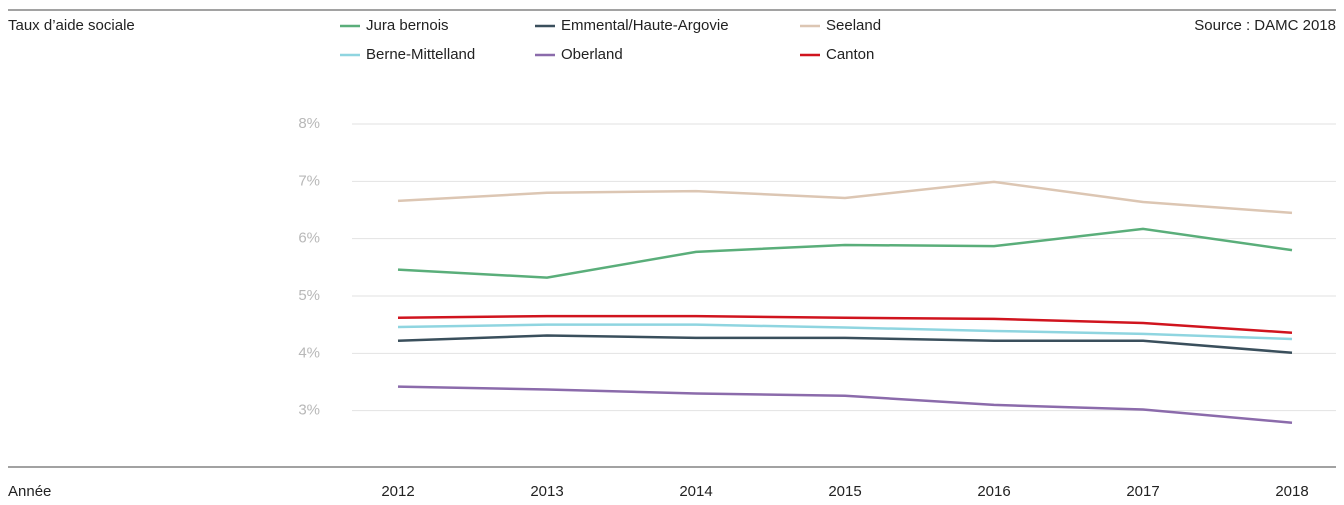  What do you see at coordinates (309, 410) in the screenshot?
I see `y-tick-label: 3%` at bounding box center [309, 410].